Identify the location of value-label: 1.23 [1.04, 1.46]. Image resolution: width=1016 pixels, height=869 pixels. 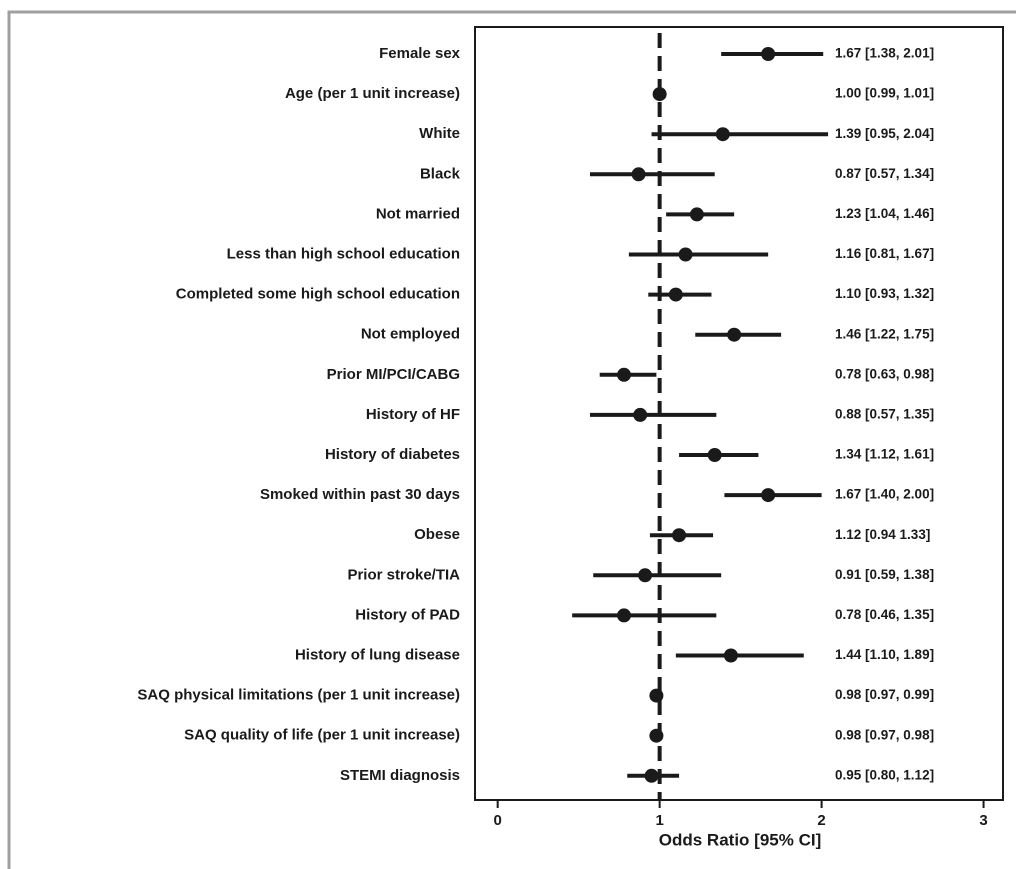
(884, 213).